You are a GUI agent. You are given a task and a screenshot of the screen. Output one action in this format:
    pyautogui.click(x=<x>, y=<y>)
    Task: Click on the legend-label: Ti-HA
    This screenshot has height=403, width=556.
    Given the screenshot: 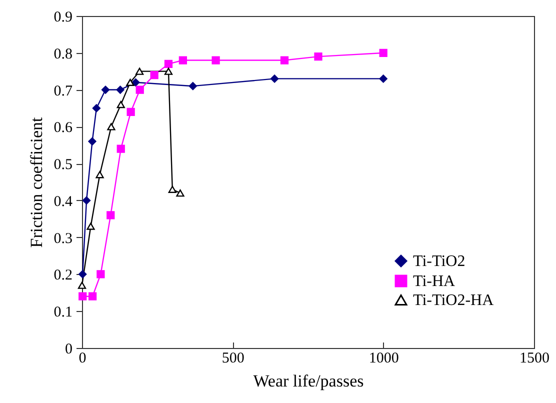 What is the action you would take?
    pyautogui.click(x=434, y=281)
    